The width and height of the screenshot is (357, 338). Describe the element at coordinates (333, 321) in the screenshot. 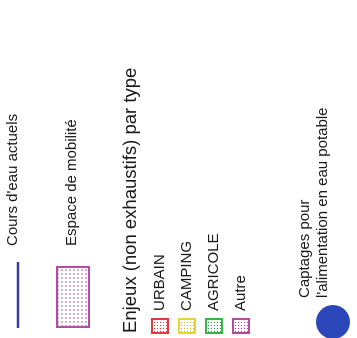

I see `capture-point-symbol` at that location.